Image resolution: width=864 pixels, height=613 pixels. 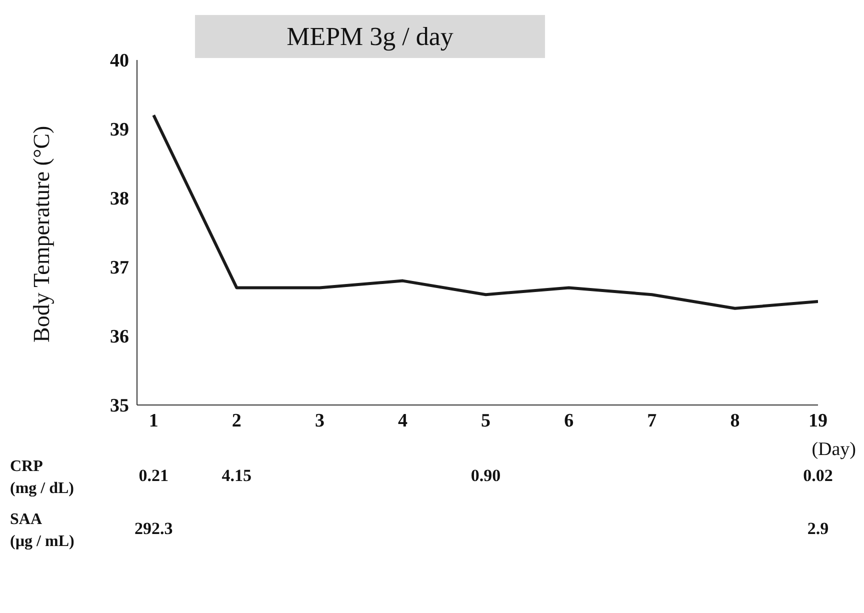 What do you see at coordinates (569, 421) in the screenshot?
I see `x-tick-label: 6` at bounding box center [569, 421].